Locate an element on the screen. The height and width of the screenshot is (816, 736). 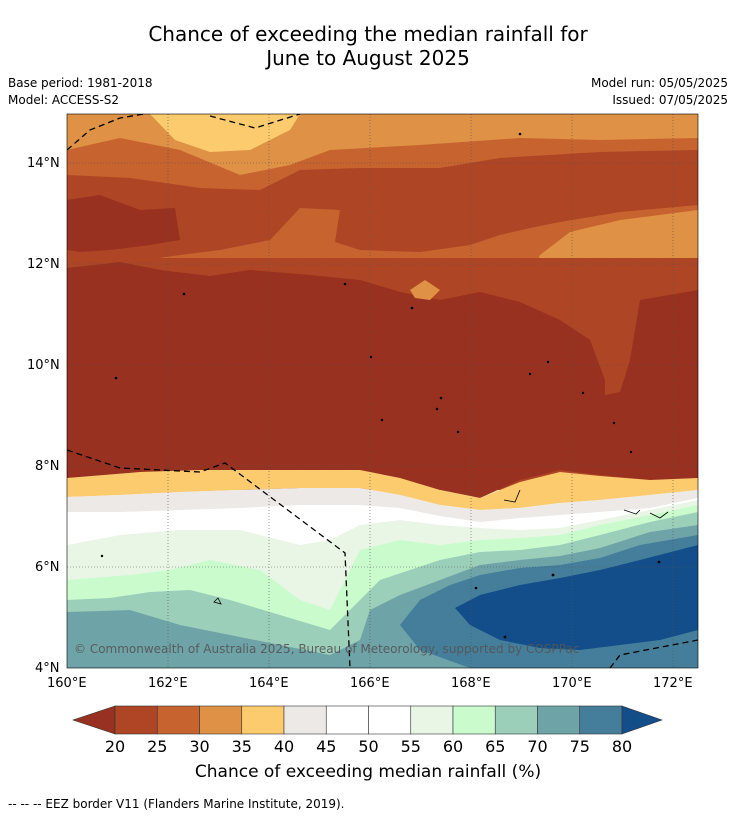
lon-label-164: 164°E is located at coordinates (269, 683).